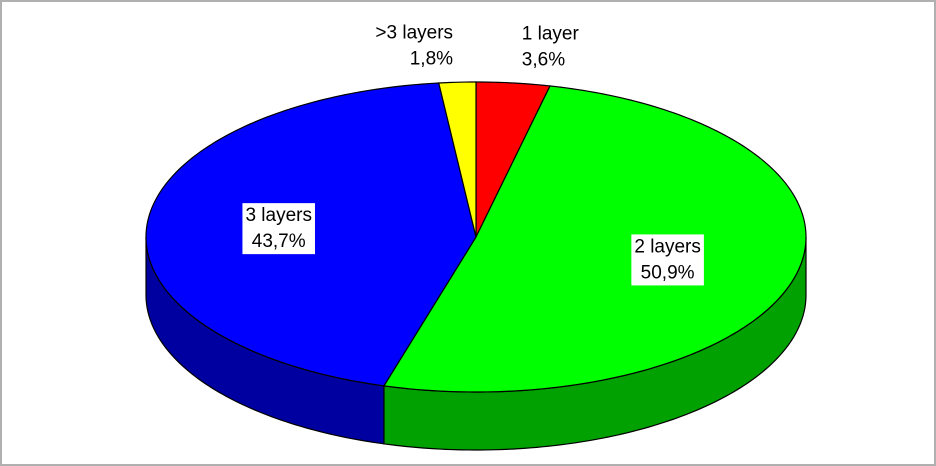  What do you see at coordinates (668, 272) in the screenshot?
I see `label-value: 50,9%` at bounding box center [668, 272].